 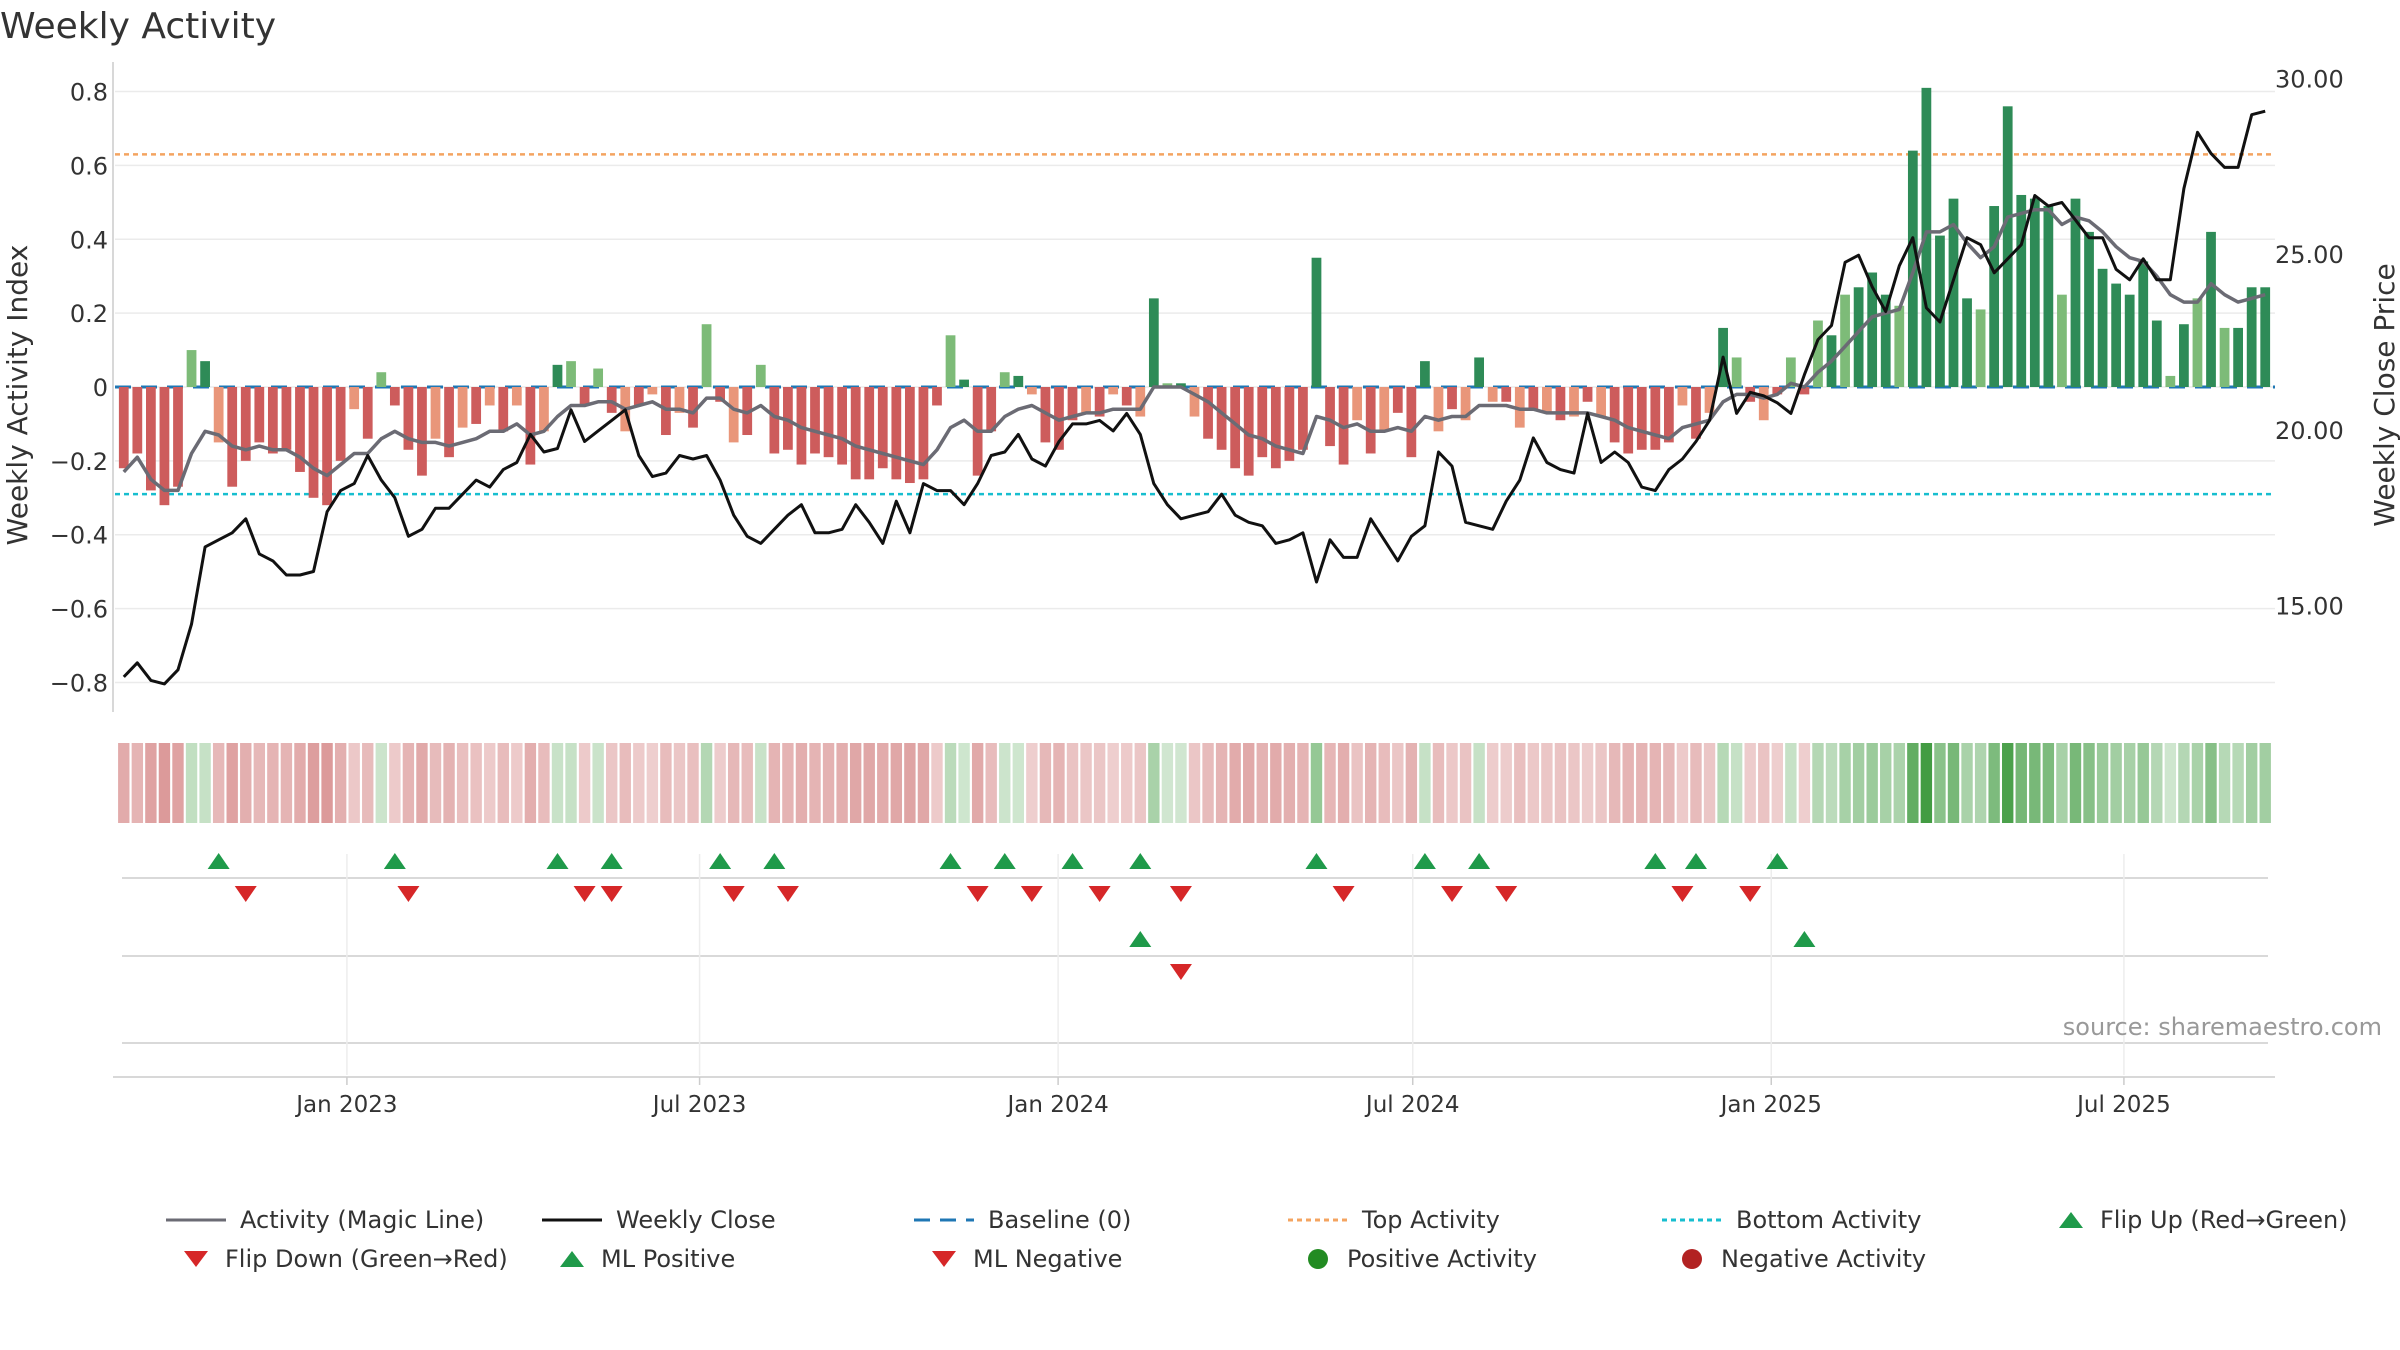 I want to click on y-tick-label: −0.6, so click(x=79, y=610).